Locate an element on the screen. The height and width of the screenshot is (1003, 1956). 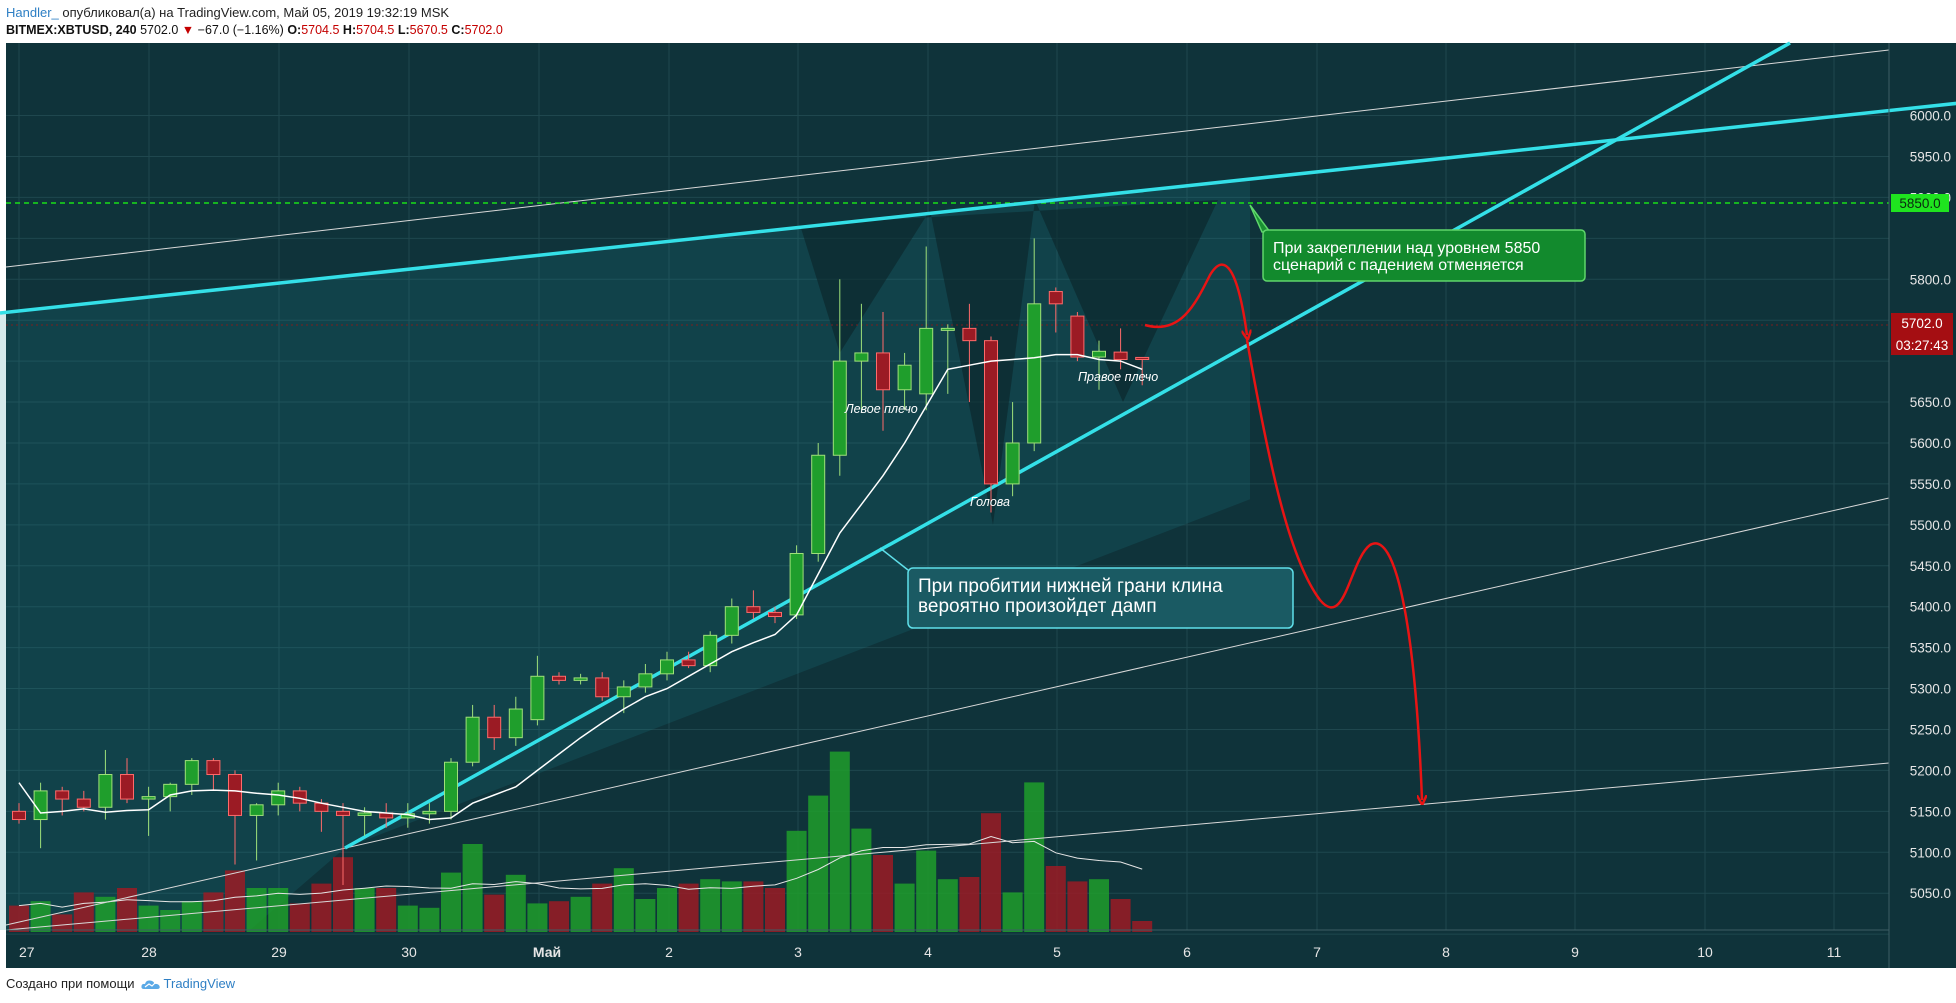
time-axis-background is located at coordinates (981, 949).